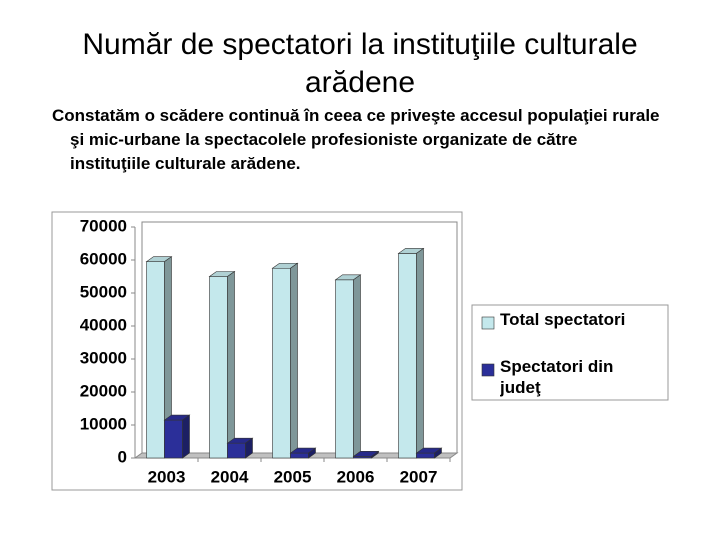 The width and height of the screenshot is (720, 540). I want to click on legend-label: Spectatori din judeţ, so click(557, 377).